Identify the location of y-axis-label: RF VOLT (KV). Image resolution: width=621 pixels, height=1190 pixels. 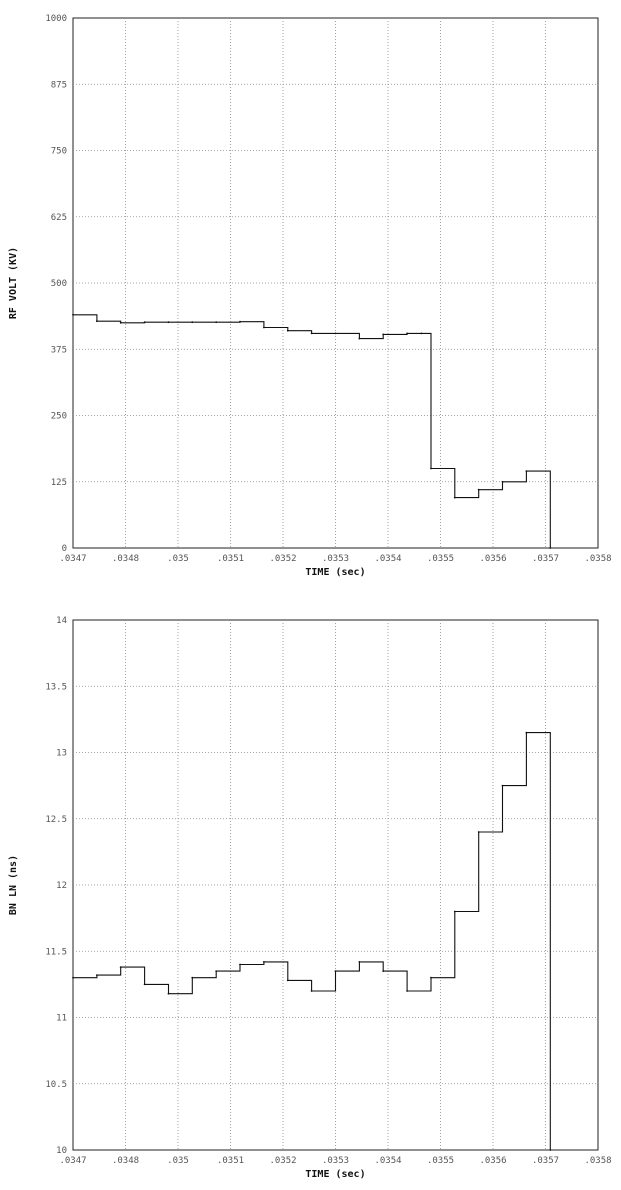
(13, 283).